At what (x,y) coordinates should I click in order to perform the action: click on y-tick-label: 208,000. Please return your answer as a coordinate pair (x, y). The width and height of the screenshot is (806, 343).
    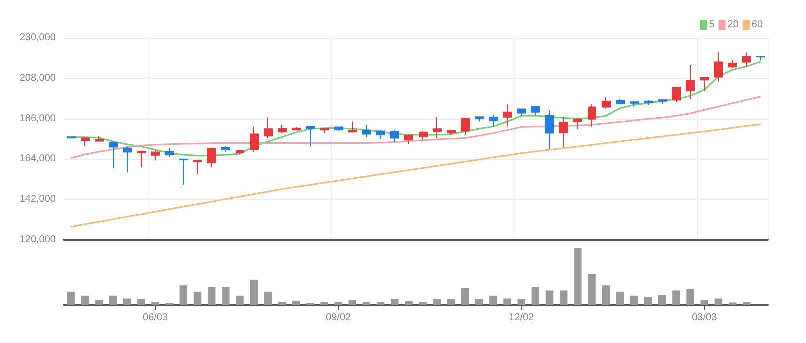
    Looking at the image, I should click on (38, 78).